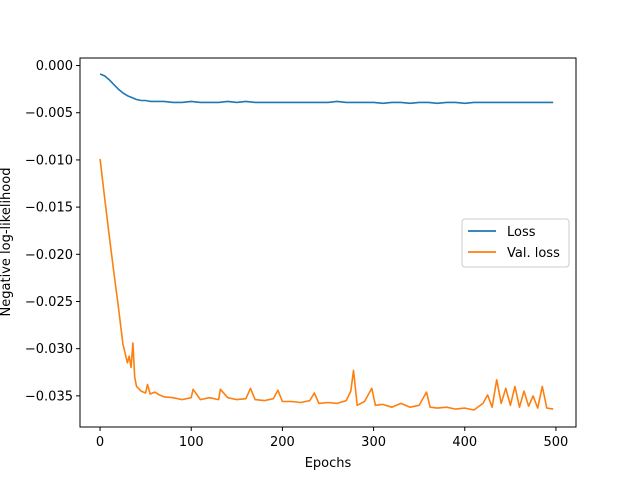 This screenshot has height=480, width=640. What do you see at coordinates (521, 232) in the screenshot?
I see `legend-label-loss: Loss` at bounding box center [521, 232].